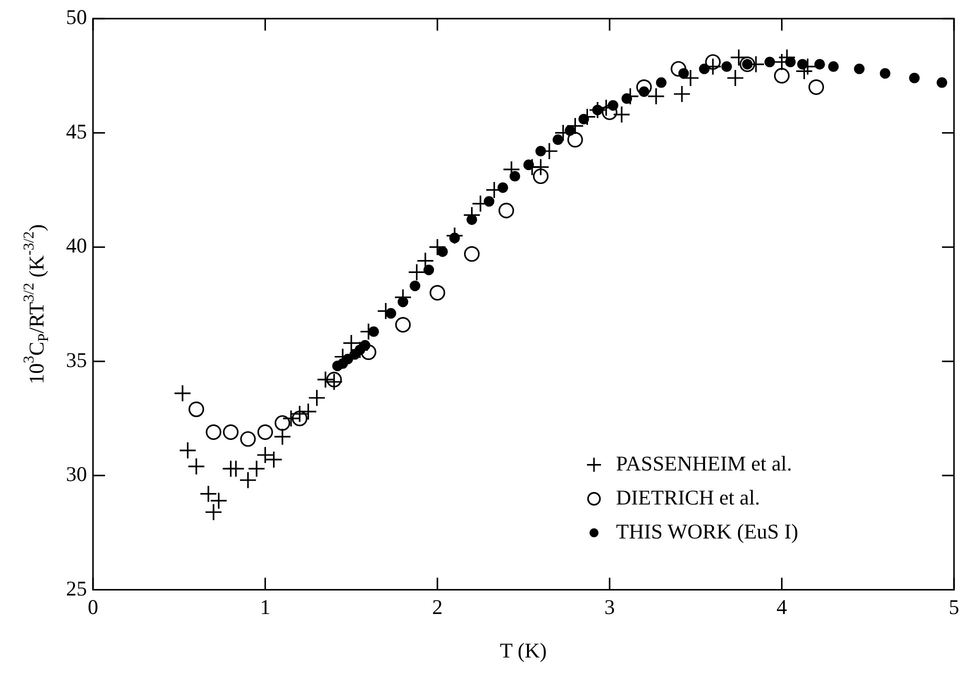  I want to click on x-axis-title: T (K), so click(523, 650).